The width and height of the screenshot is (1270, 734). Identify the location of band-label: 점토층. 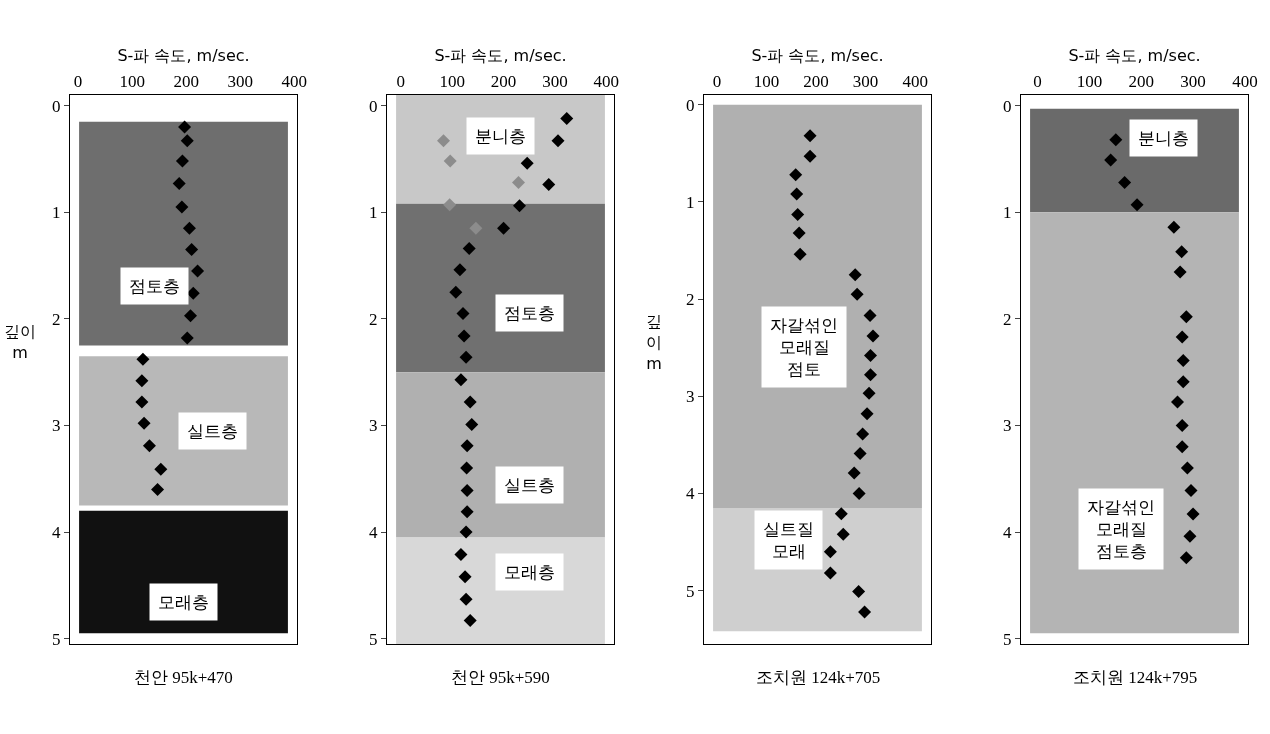
(529, 313).